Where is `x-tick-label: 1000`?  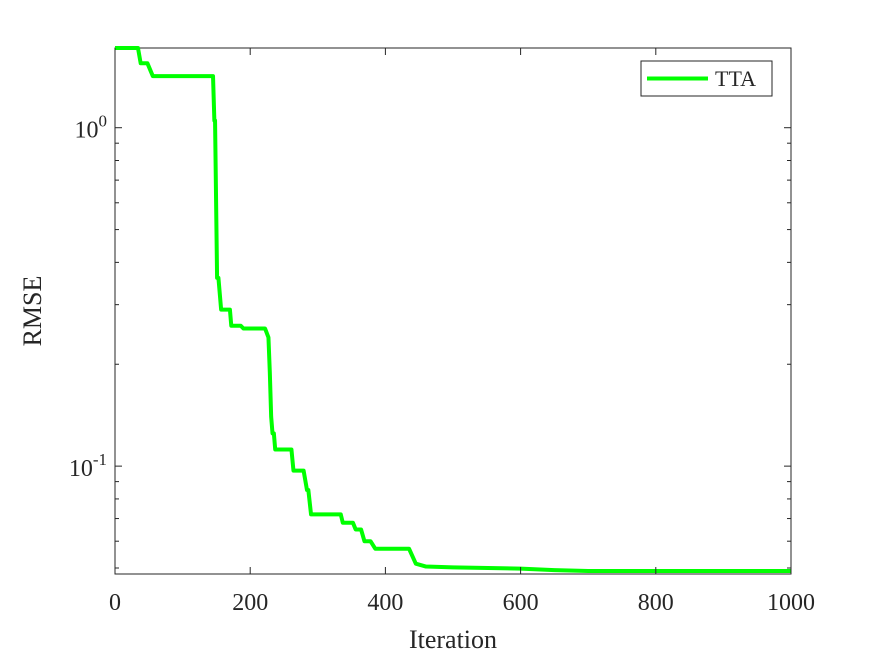
x-tick-label: 1000 is located at coordinates (791, 603).